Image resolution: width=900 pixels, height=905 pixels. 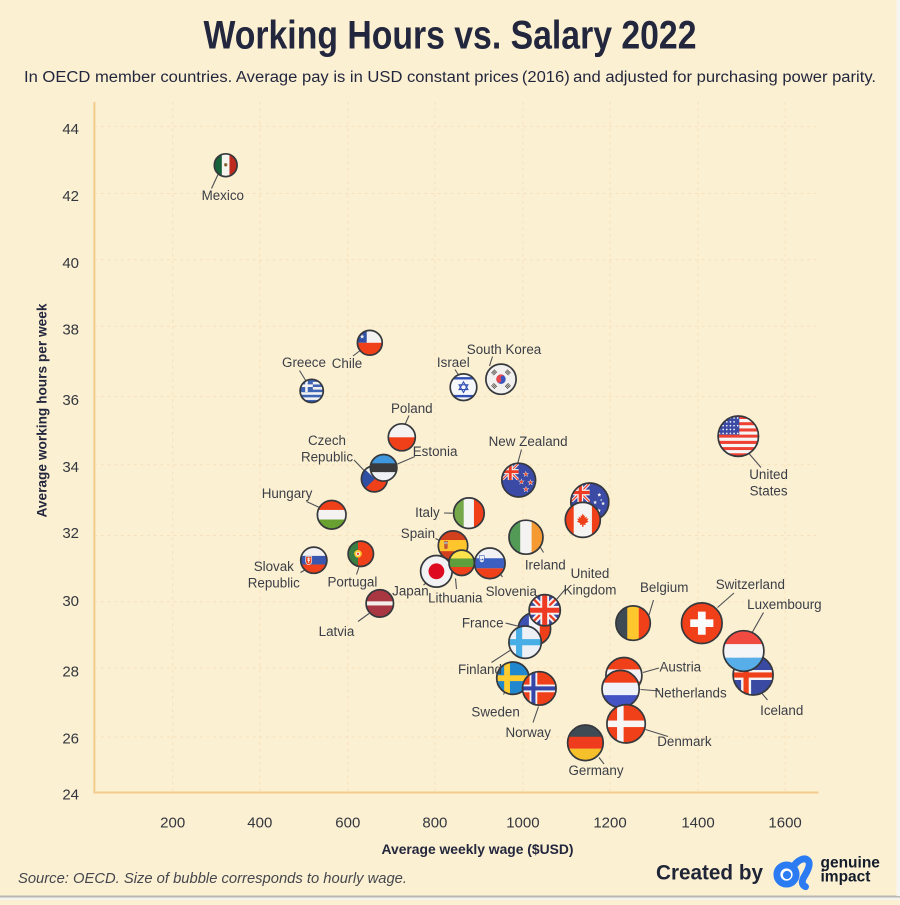 What do you see at coordinates (435, 451) in the screenshot?
I see `svg-text: Estonia` at bounding box center [435, 451].